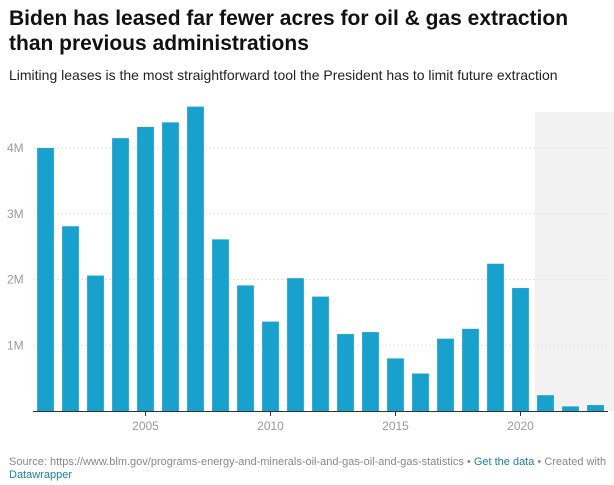 The width and height of the screenshot is (614, 485). What do you see at coordinates (504, 462) in the screenshot?
I see `get-the-data-link: Get the data` at bounding box center [504, 462].